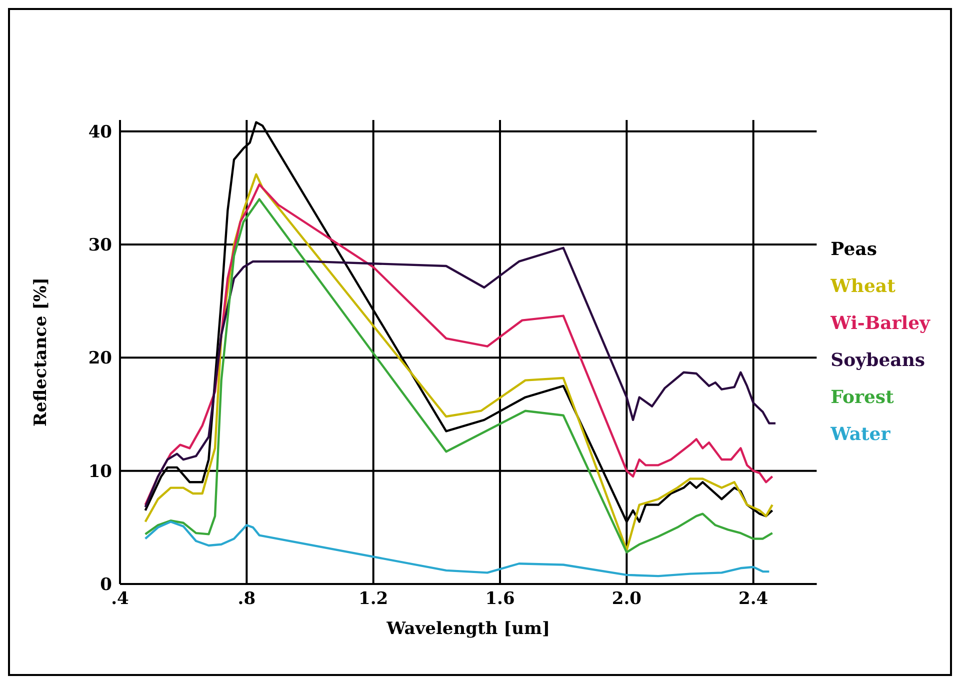 The image size is (961, 684). I want to click on x-tick-label: 1.2, so click(373, 599).